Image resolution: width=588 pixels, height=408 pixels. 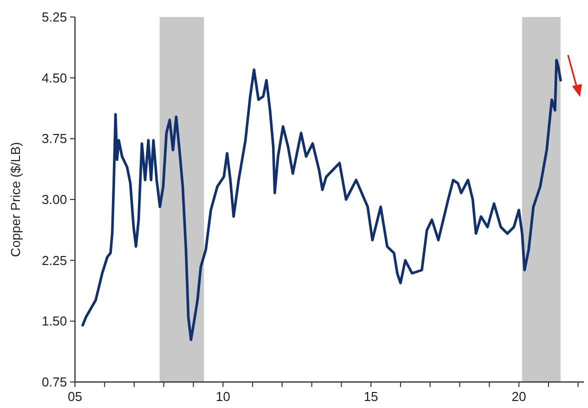 What do you see at coordinates (54, 321) in the screenshot?
I see `y-tick-label: 1.50` at bounding box center [54, 321].